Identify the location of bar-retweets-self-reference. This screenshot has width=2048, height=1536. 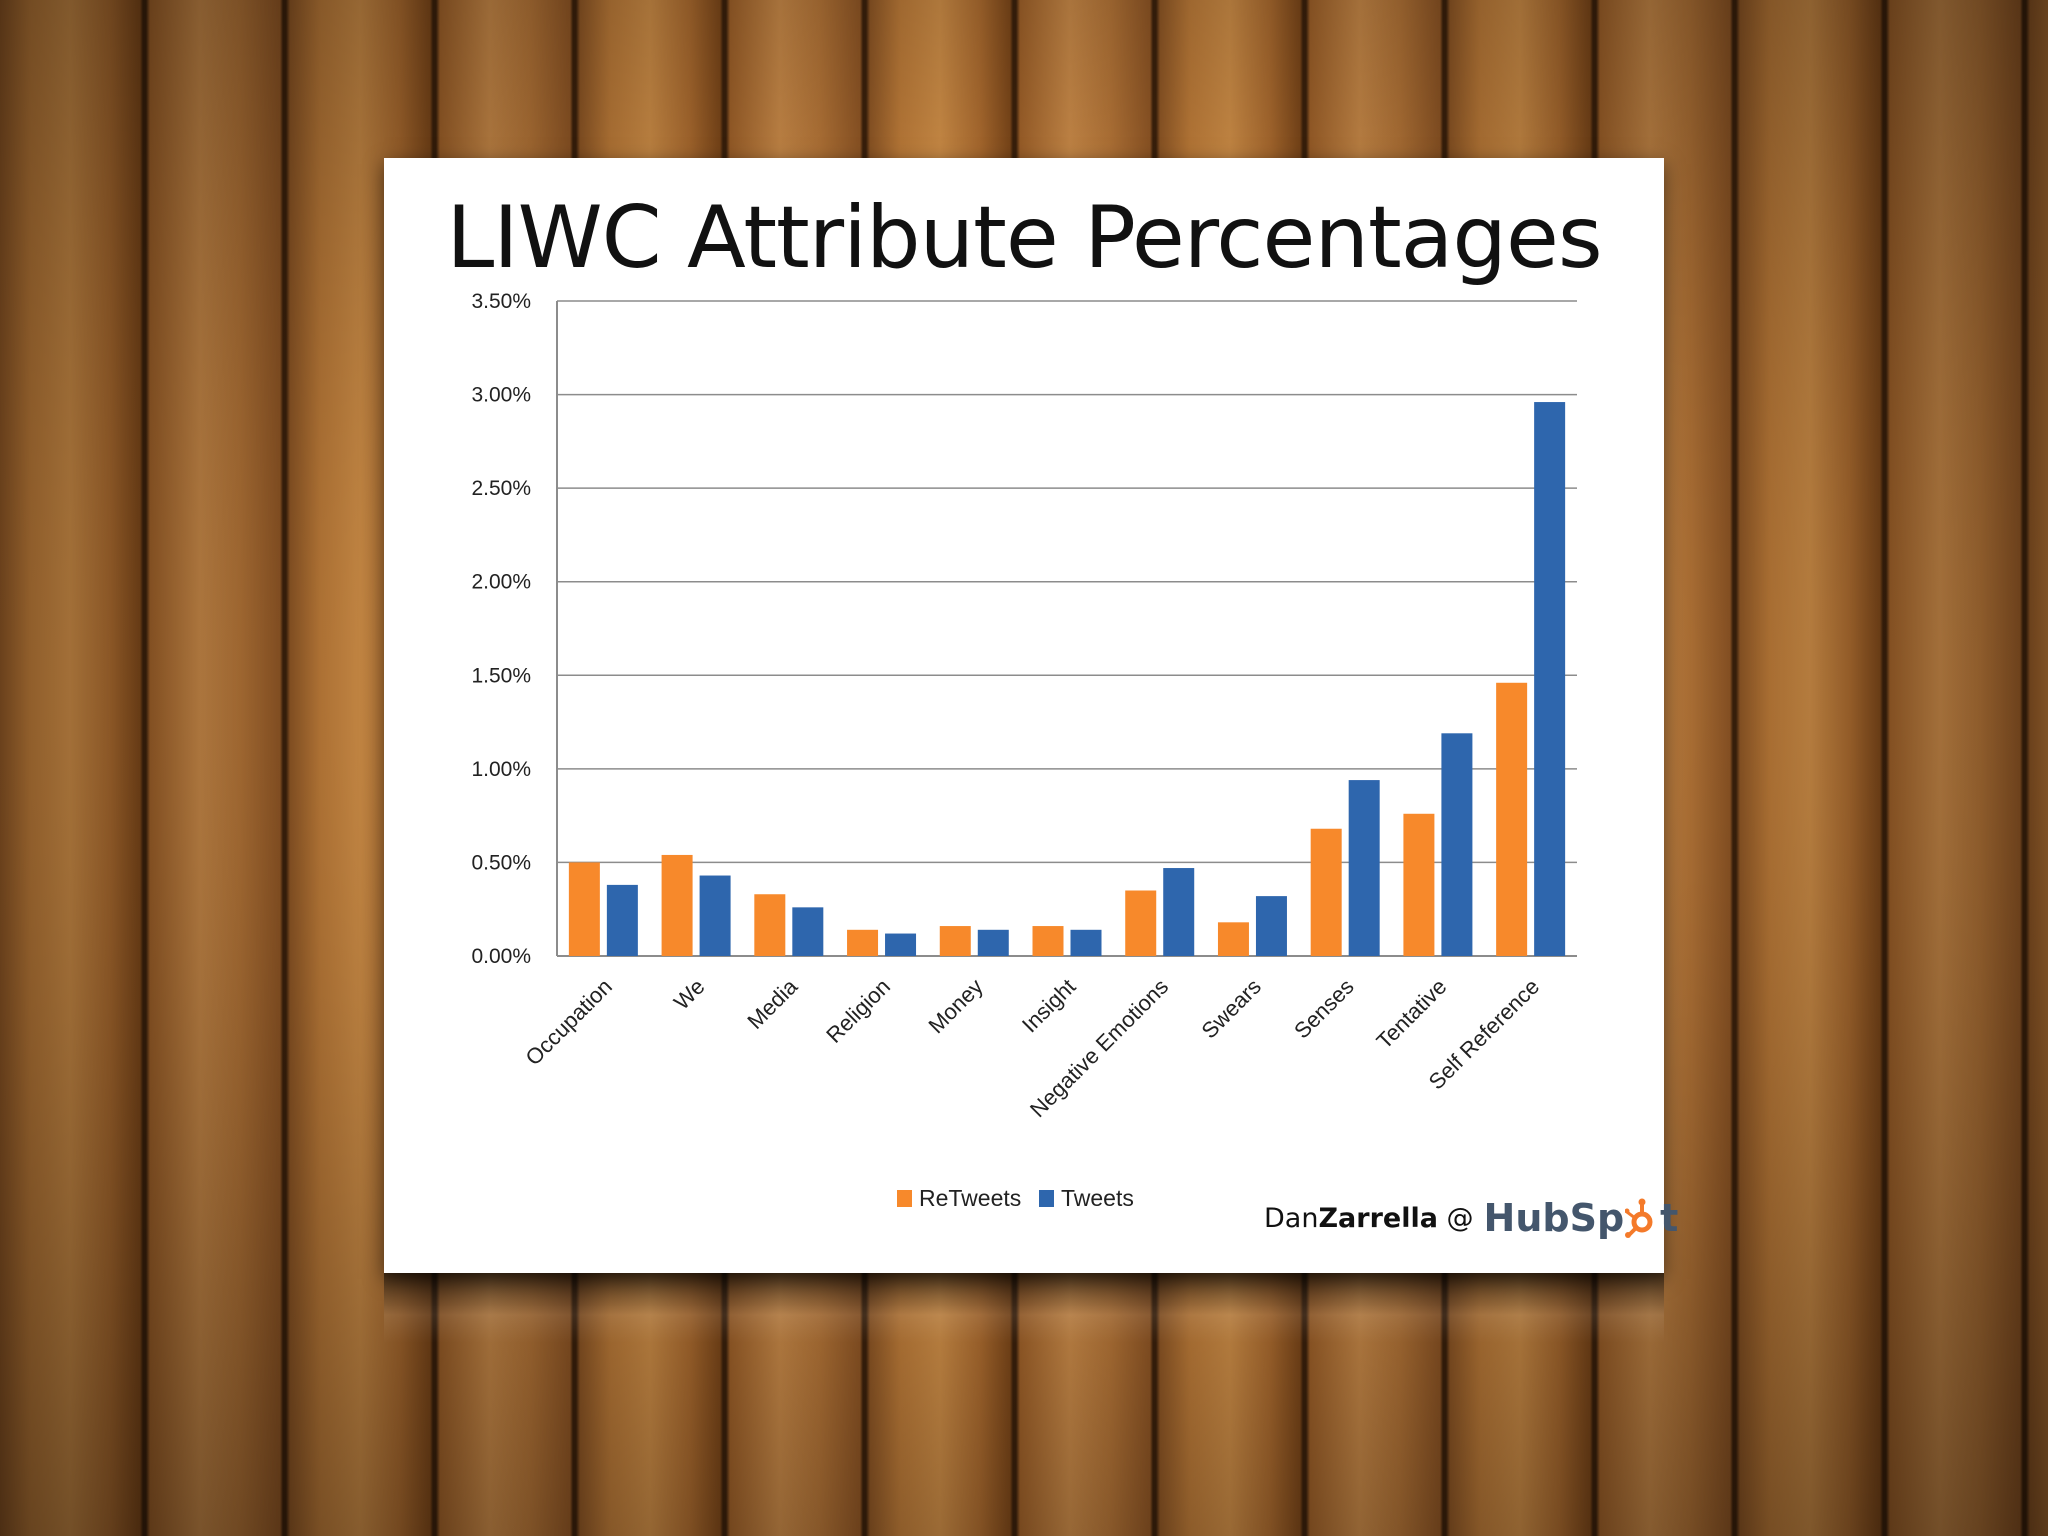
(1512, 819).